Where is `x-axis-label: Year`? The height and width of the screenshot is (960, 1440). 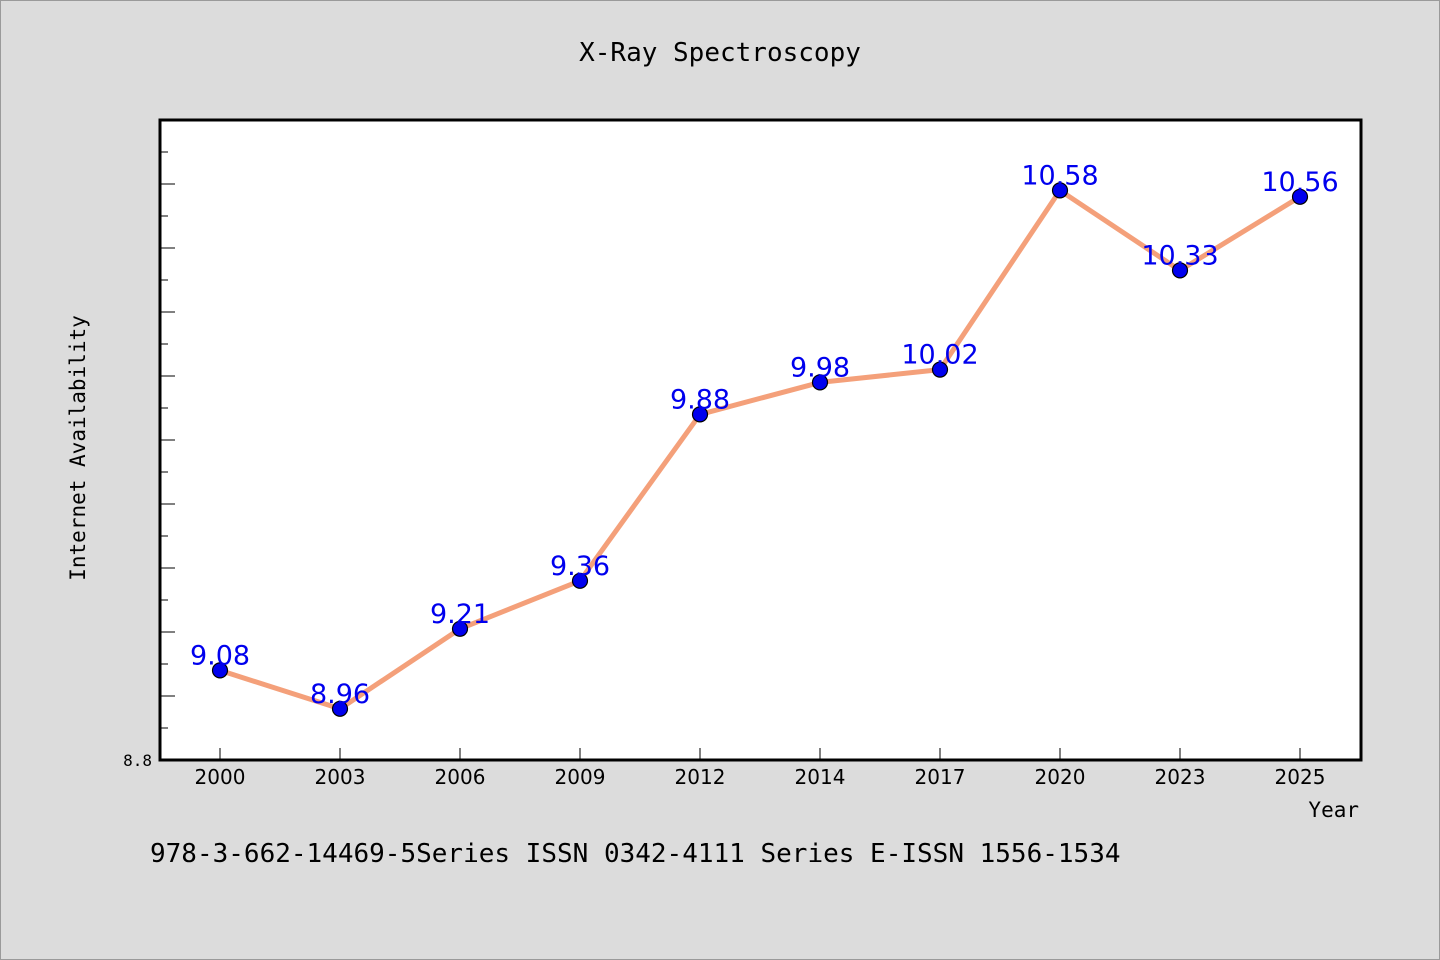 x-axis-label: Year is located at coordinates (1333, 810).